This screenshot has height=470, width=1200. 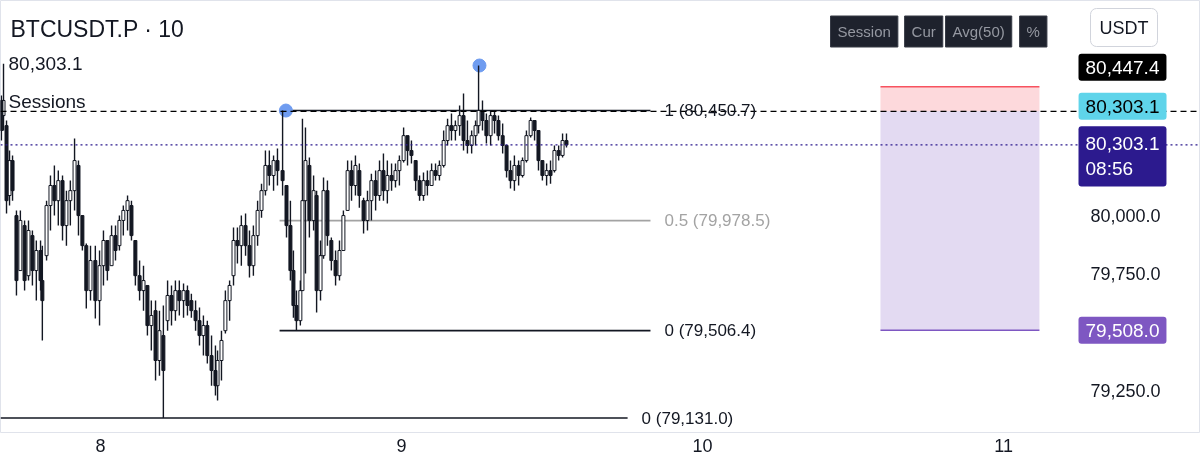 I want to click on ref-line-label: 80,447.4, so click(x=1122, y=67).